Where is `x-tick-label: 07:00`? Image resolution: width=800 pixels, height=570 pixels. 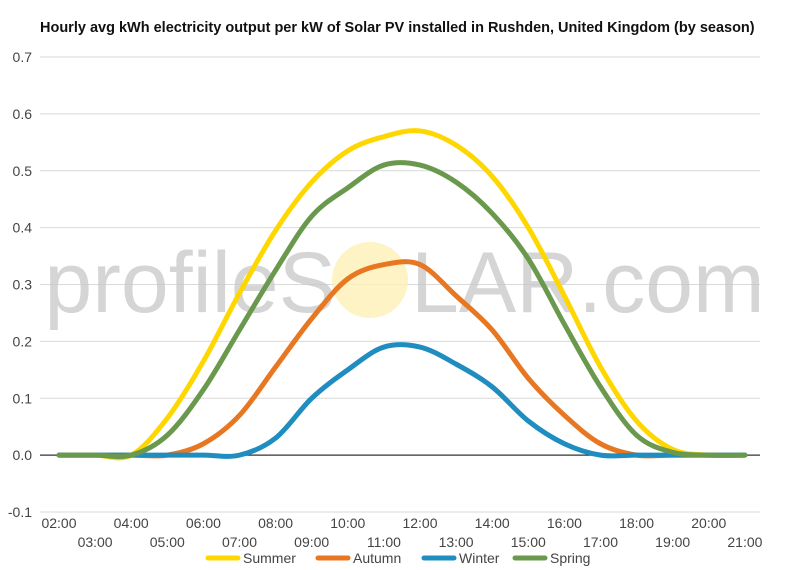 x-tick-label: 07:00 is located at coordinates (239, 542).